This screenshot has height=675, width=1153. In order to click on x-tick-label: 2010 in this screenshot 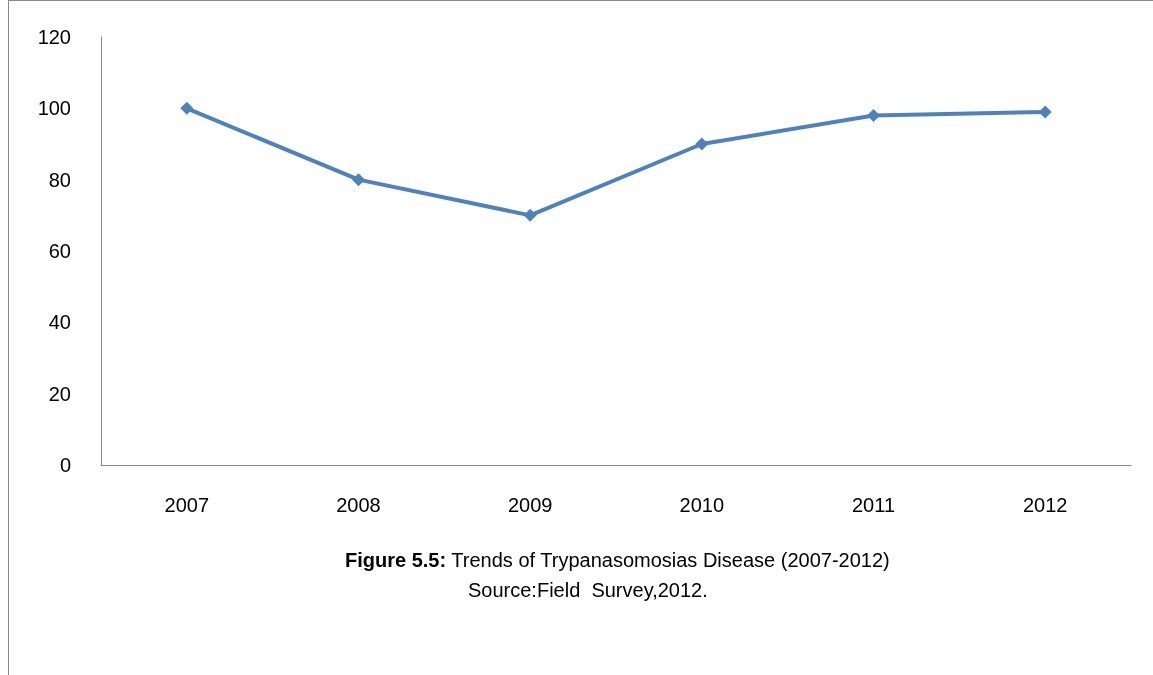, I will do `click(702, 505)`.